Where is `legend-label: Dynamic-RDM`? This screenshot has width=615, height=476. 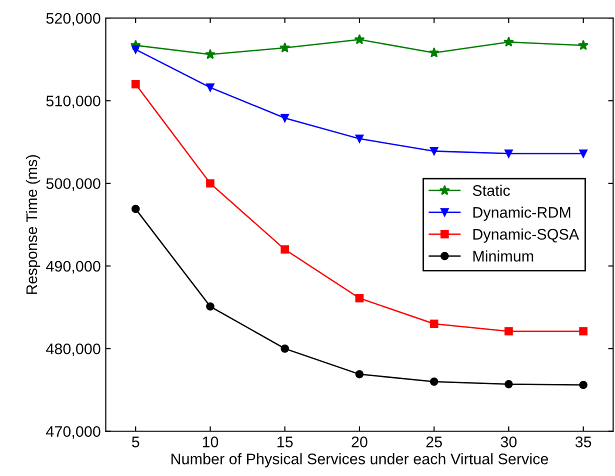 legend-label: Dynamic-RDM is located at coordinates (521, 213).